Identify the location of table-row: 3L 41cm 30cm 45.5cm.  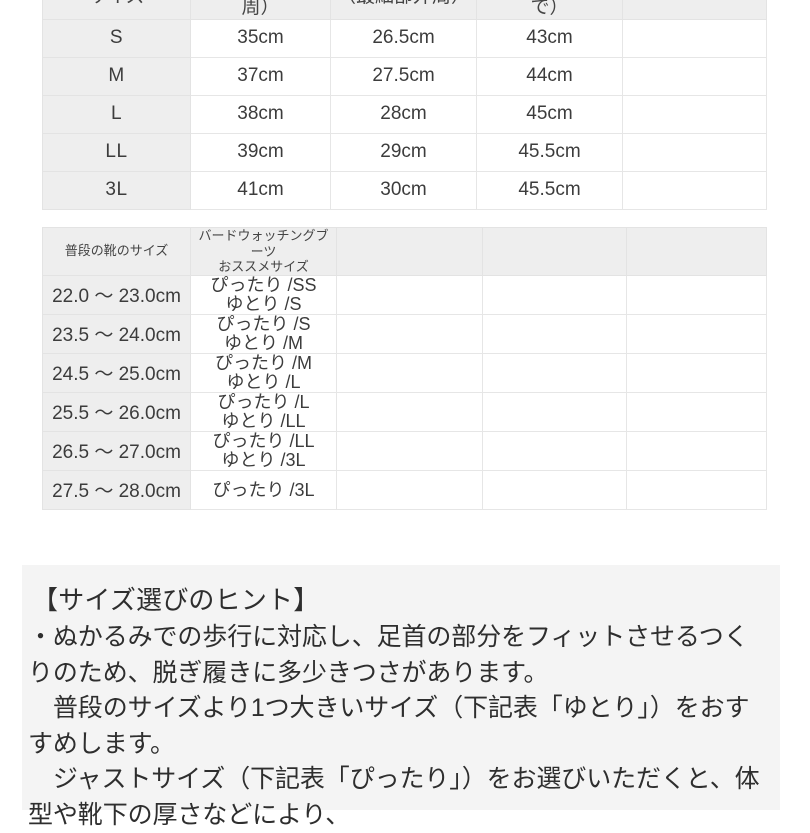
(404, 190).